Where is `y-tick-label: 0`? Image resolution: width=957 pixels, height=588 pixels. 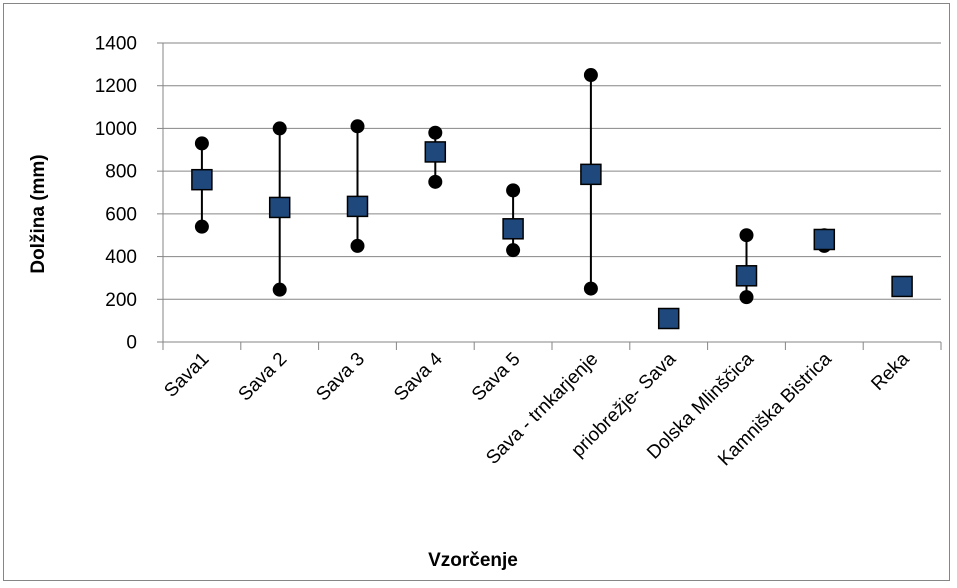 y-tick-label: 0 is located at coordinates (131, 343).